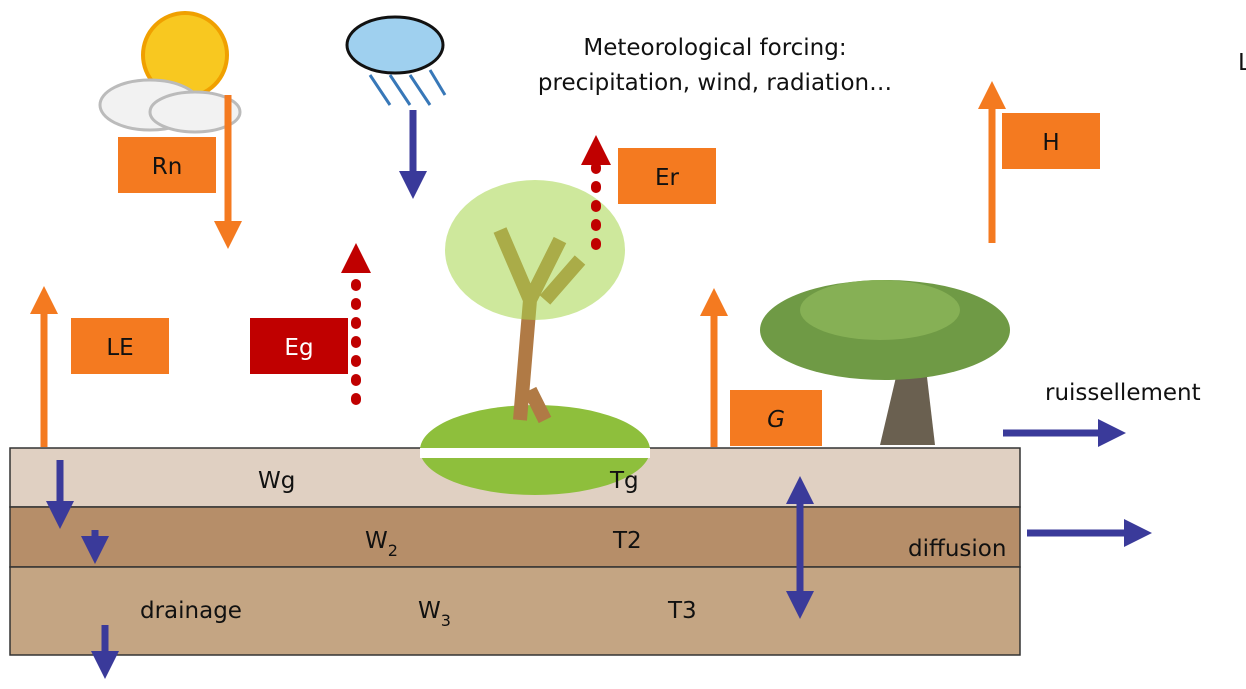 This screenshot has width=1246, height=689. Describe the element at coordinates (396, 60) in the screenshot. I see `rain-cloud` at that location.